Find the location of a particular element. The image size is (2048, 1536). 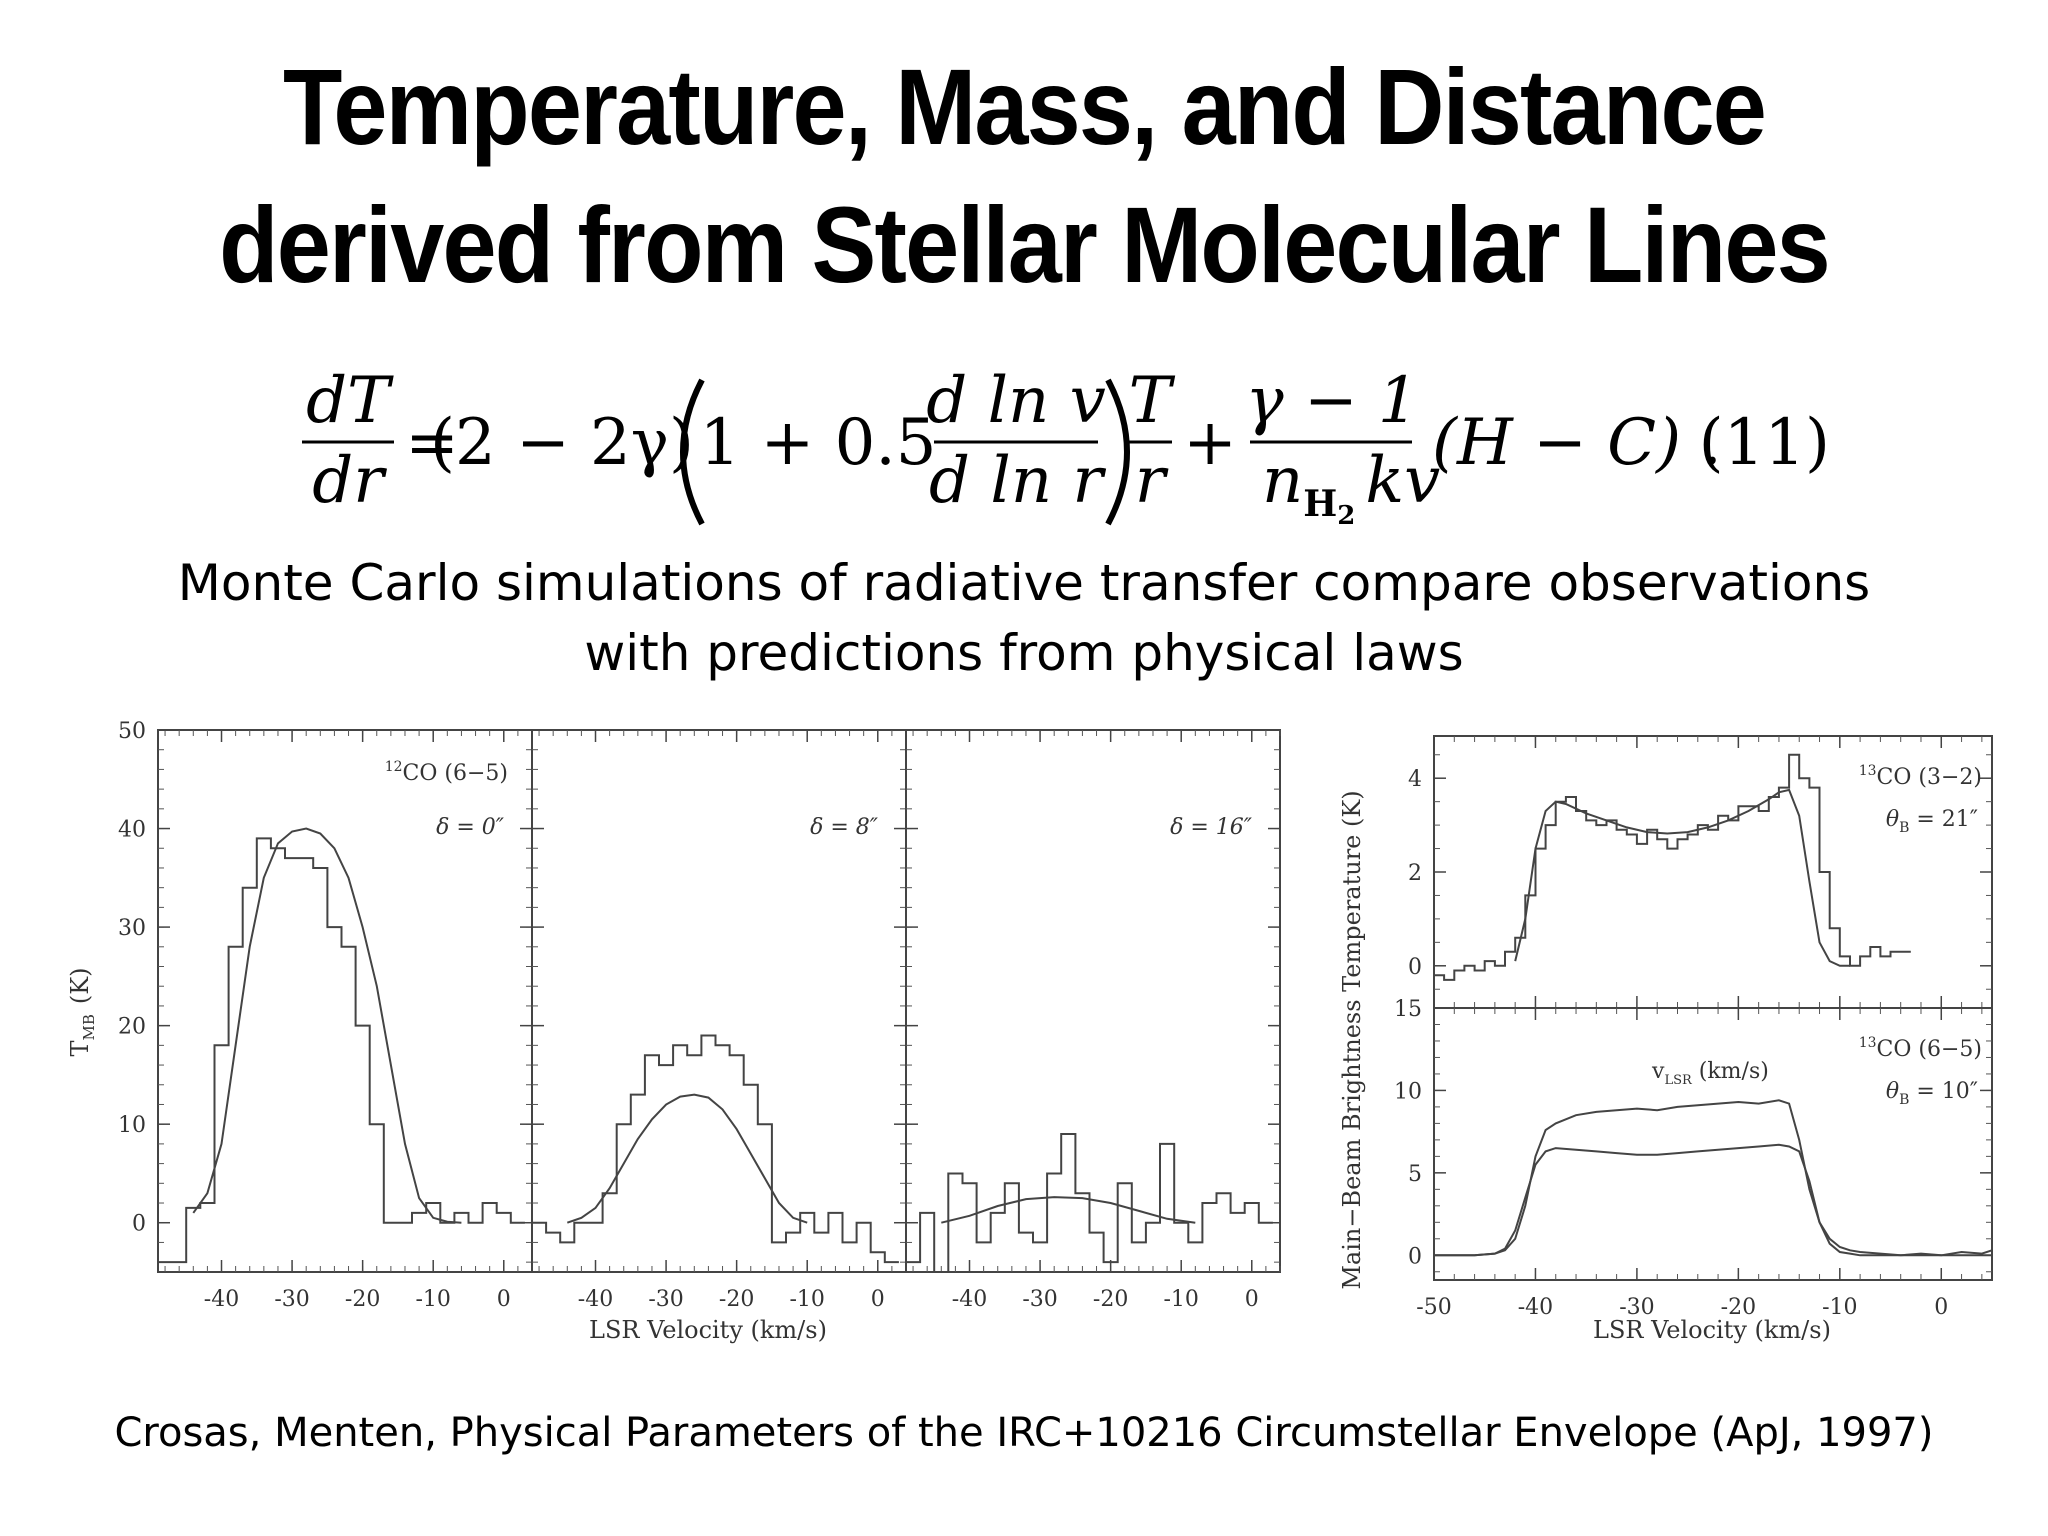

y-tick-label: 4 is located at coordinates (1415, 779).